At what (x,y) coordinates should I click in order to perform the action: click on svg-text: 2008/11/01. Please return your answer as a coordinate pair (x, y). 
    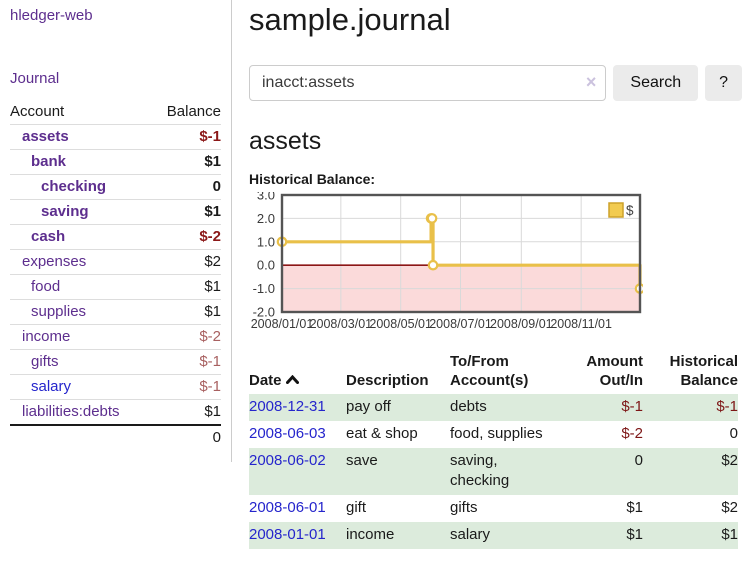
    Looking at the image, I should click on (581, 324).